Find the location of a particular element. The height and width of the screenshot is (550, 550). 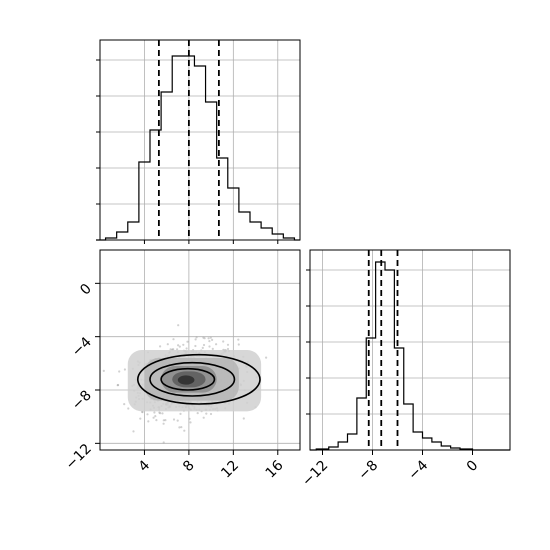

x-tick-label: 8 is located at coordinates (189, 467).